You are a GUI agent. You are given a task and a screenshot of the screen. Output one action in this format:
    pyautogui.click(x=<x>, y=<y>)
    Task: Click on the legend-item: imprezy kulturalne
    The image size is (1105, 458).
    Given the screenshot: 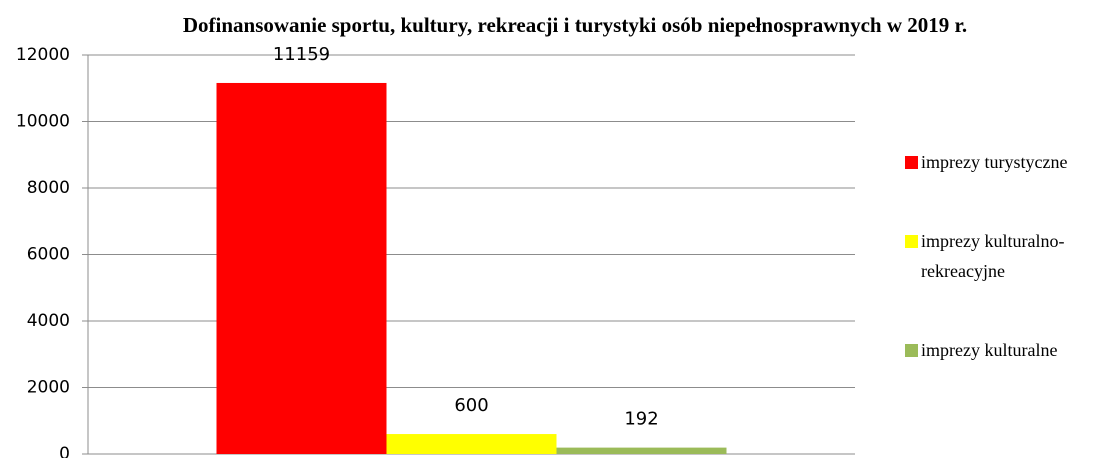 What is the action you would take?
    pyautogui.click(x=1004, y=350)
    